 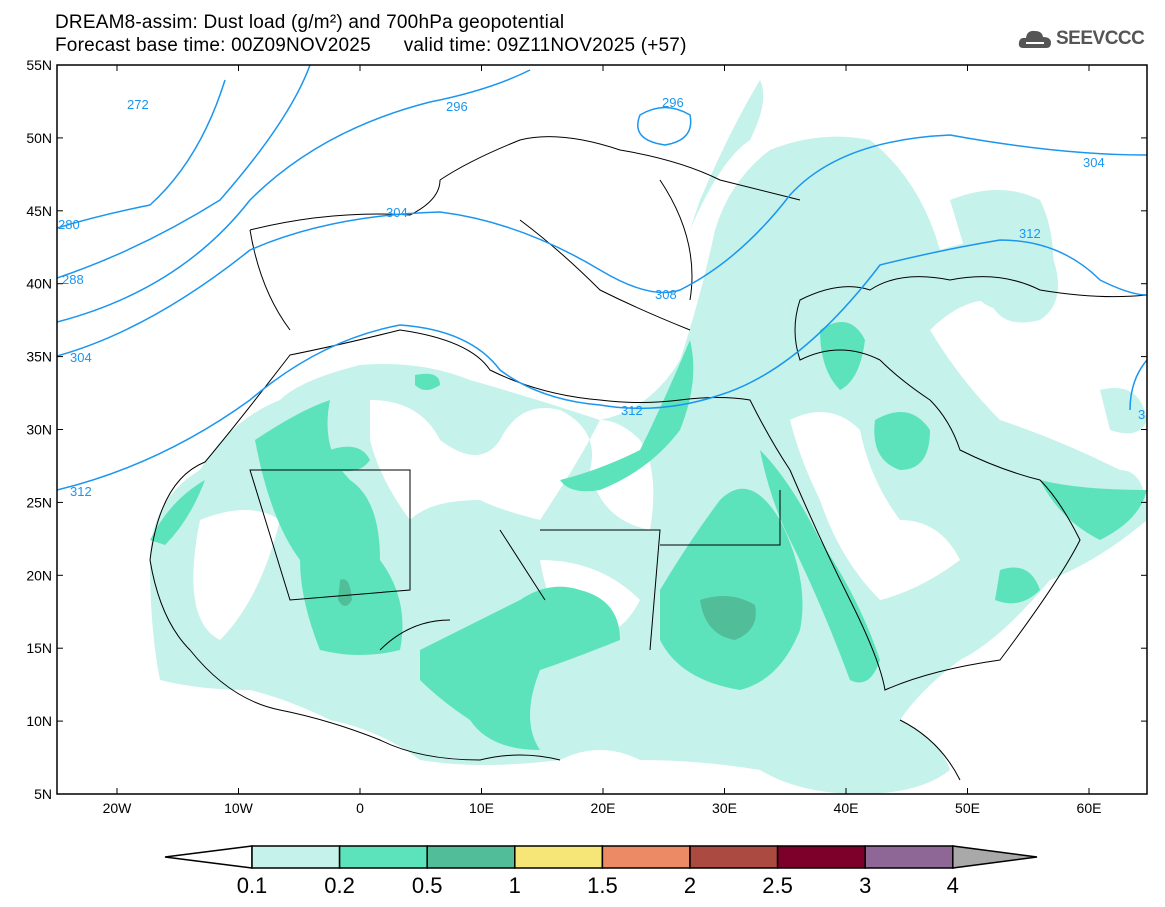 What do you see at coordinates (1034, 39) in the screenshot?
I see `cloud-icon` at bounding box center [1034, 39].